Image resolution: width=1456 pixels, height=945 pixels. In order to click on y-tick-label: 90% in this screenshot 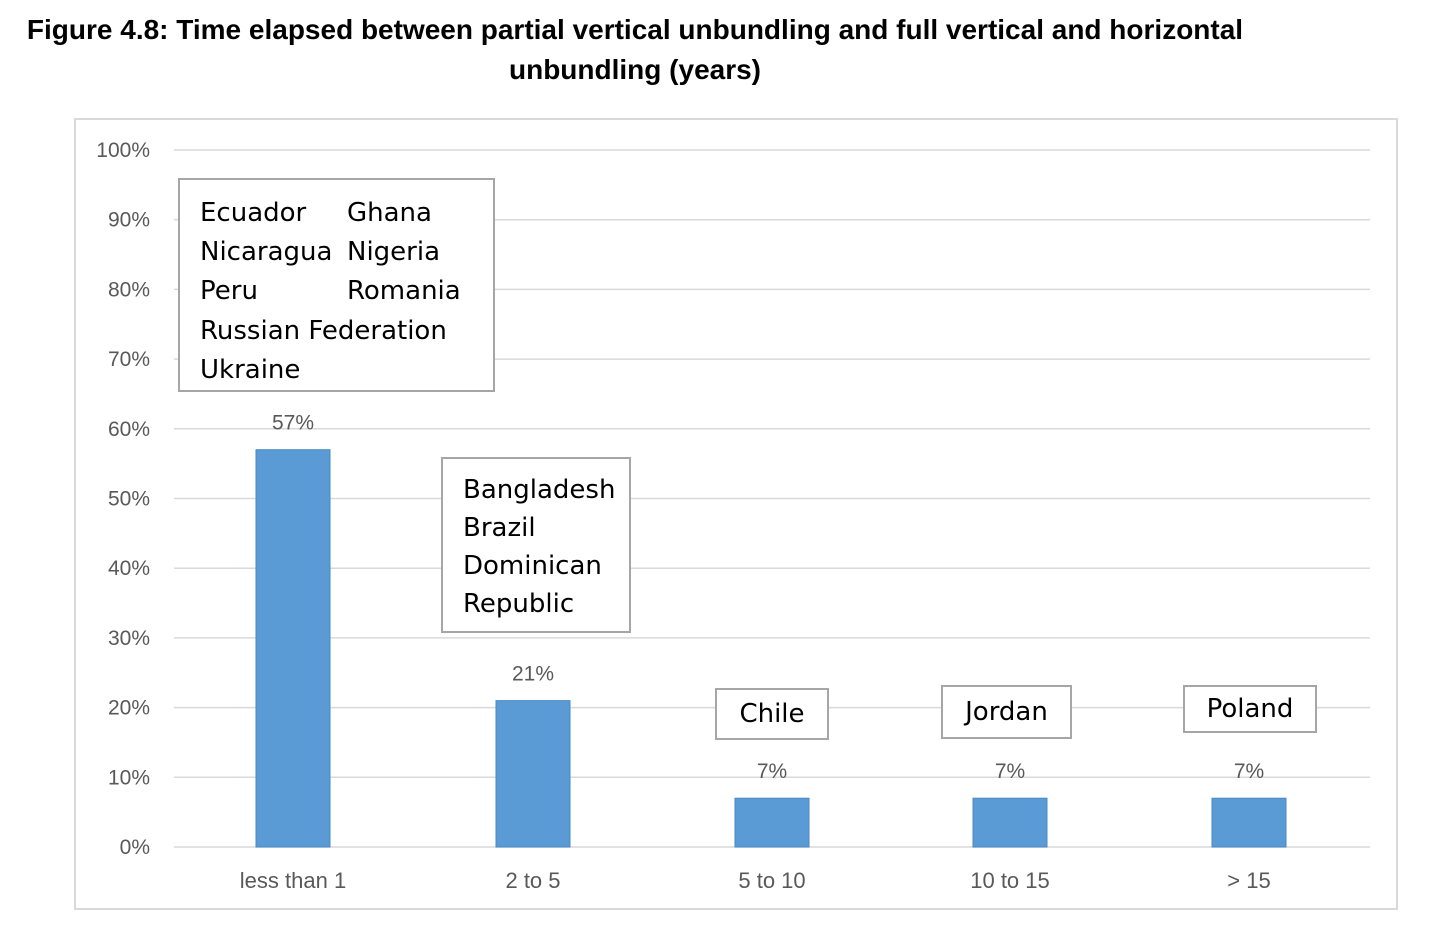, I will do `click(129, 220)`.